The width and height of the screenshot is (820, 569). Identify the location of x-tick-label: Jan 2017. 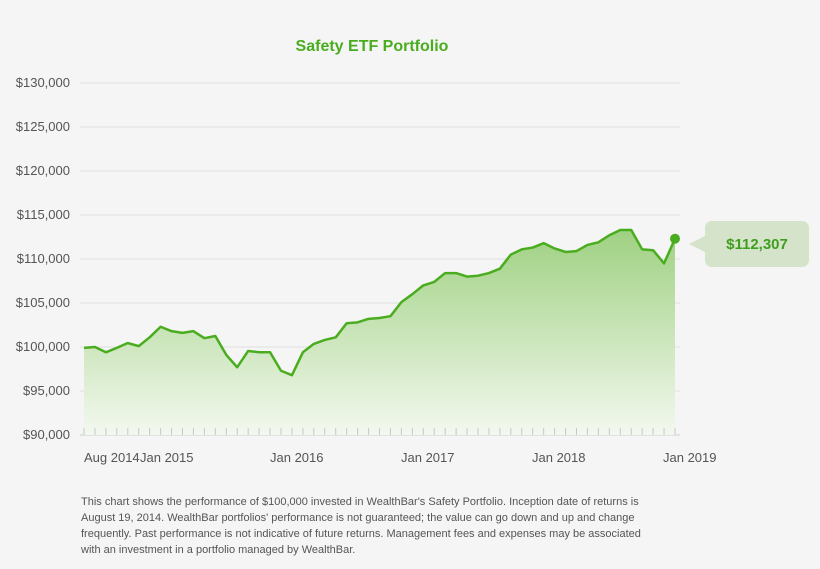
(428, 457).